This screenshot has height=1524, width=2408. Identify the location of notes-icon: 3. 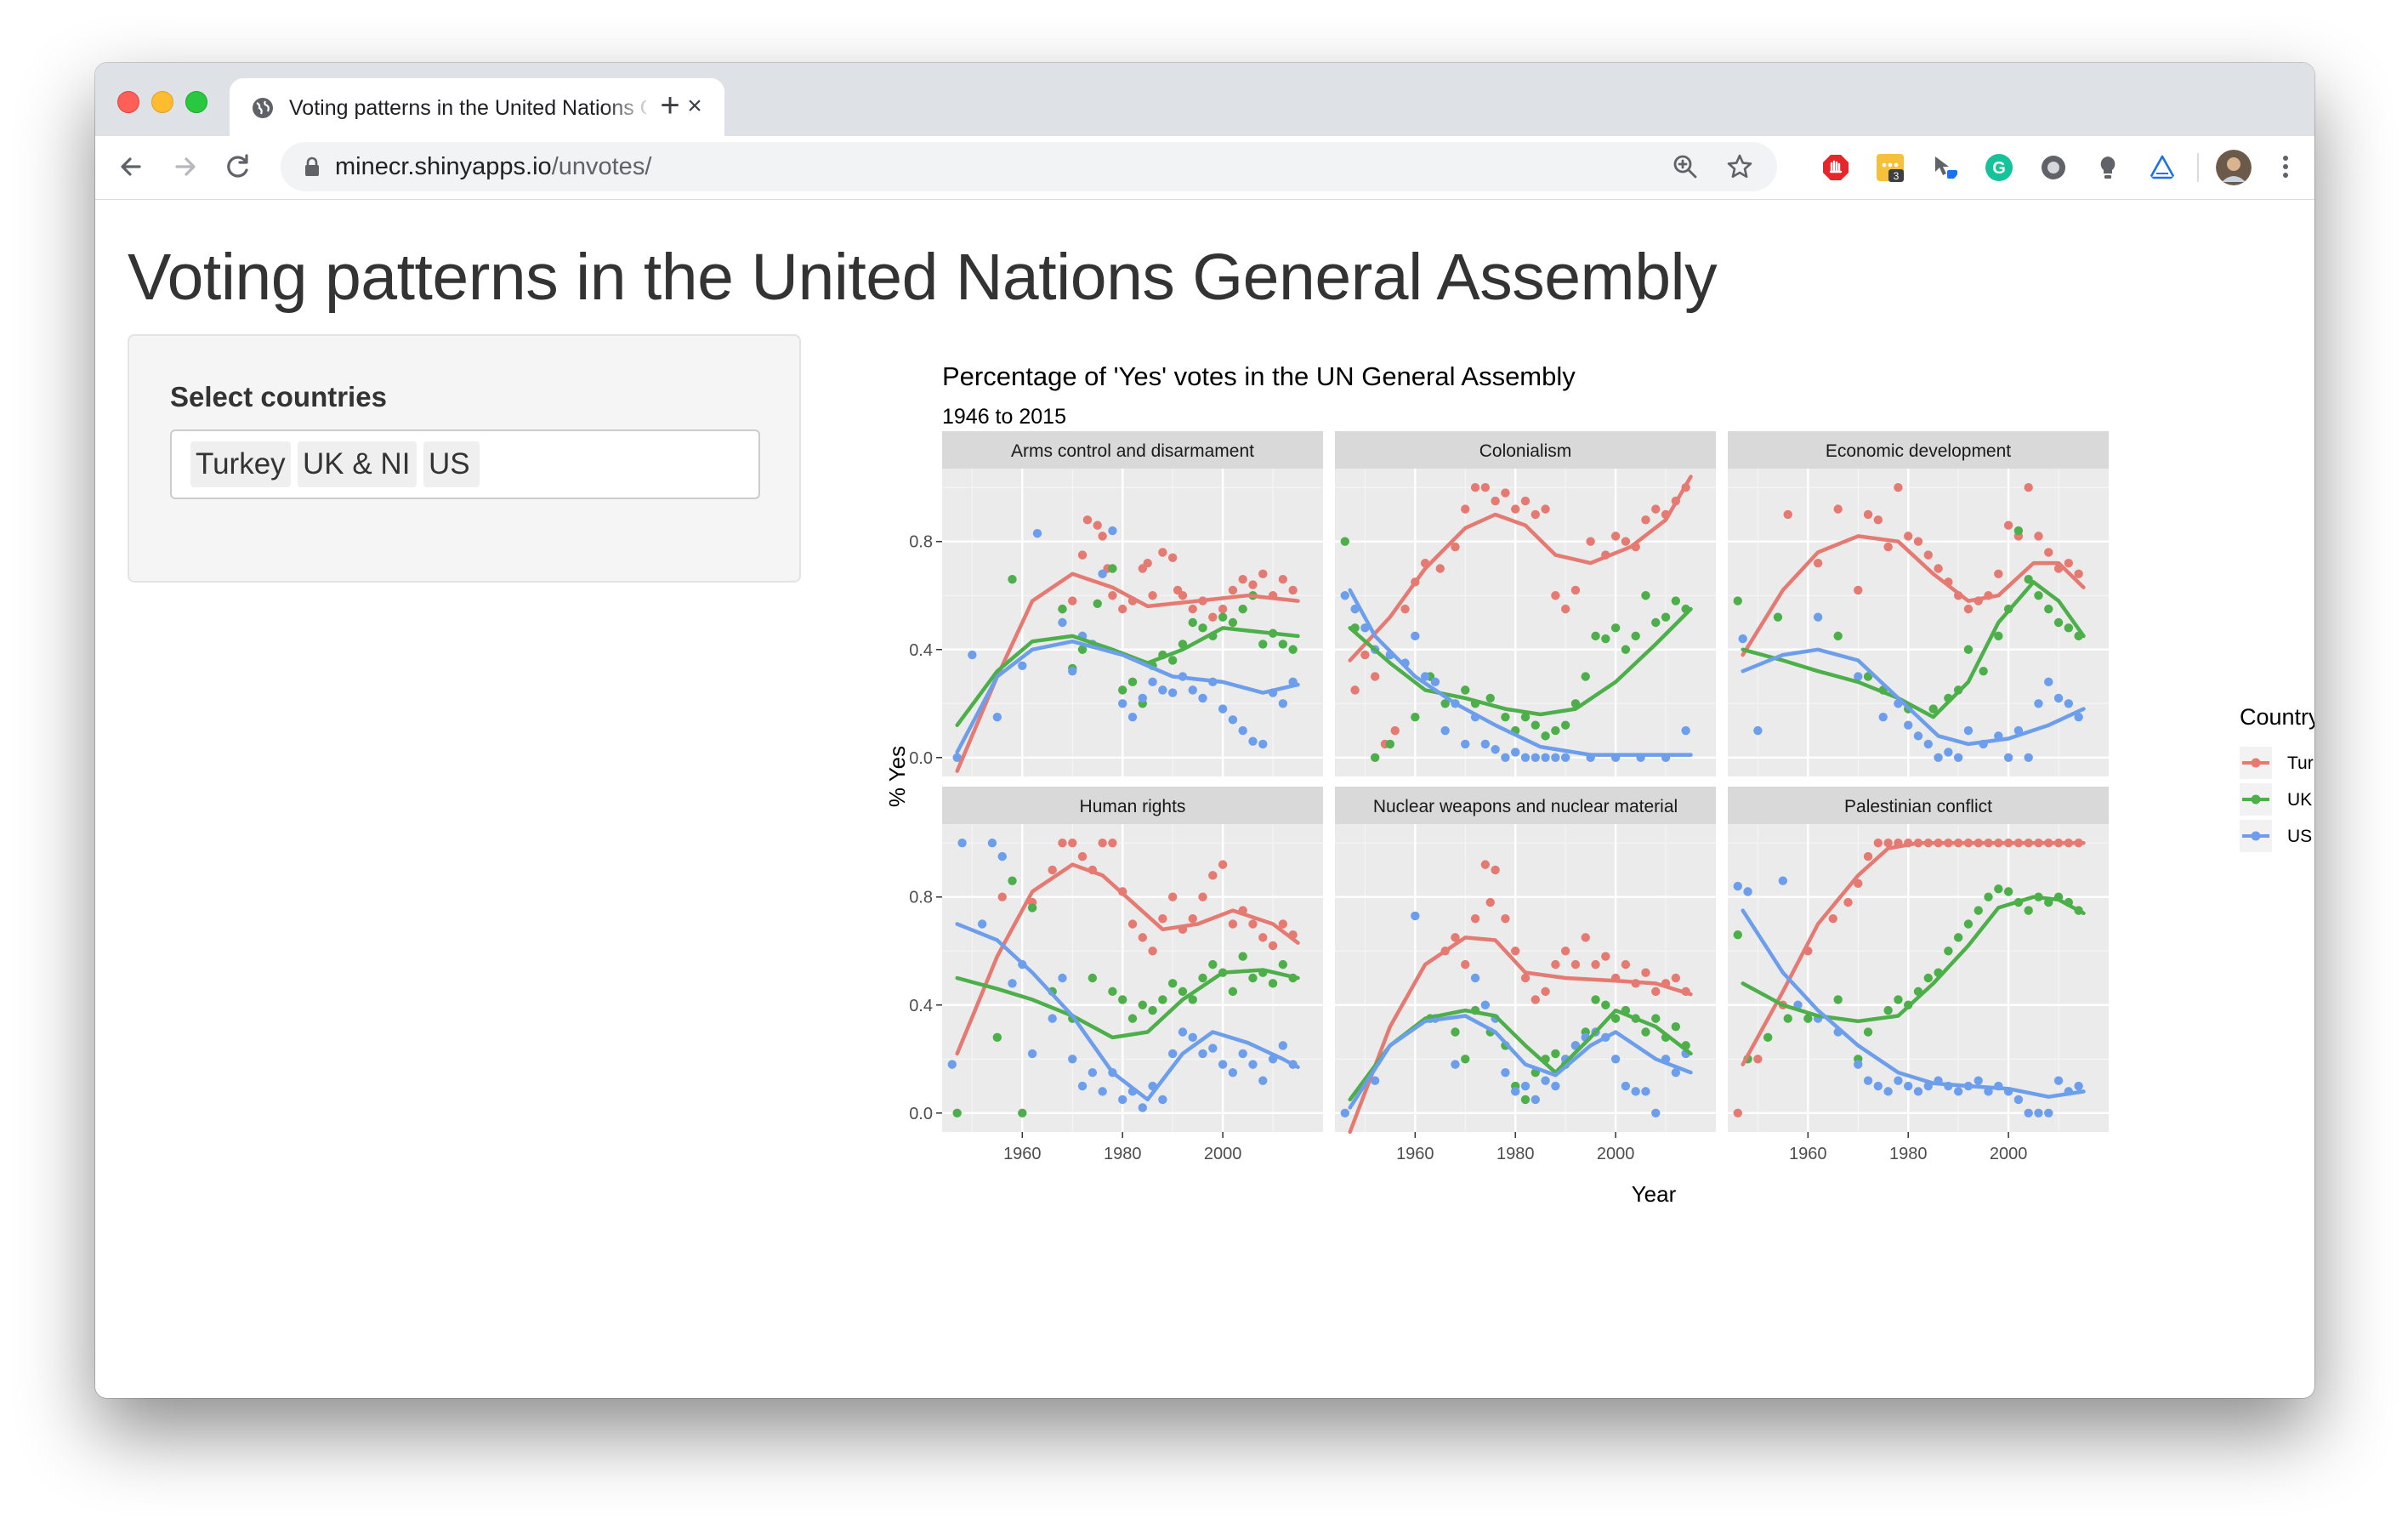
(1890, 168).